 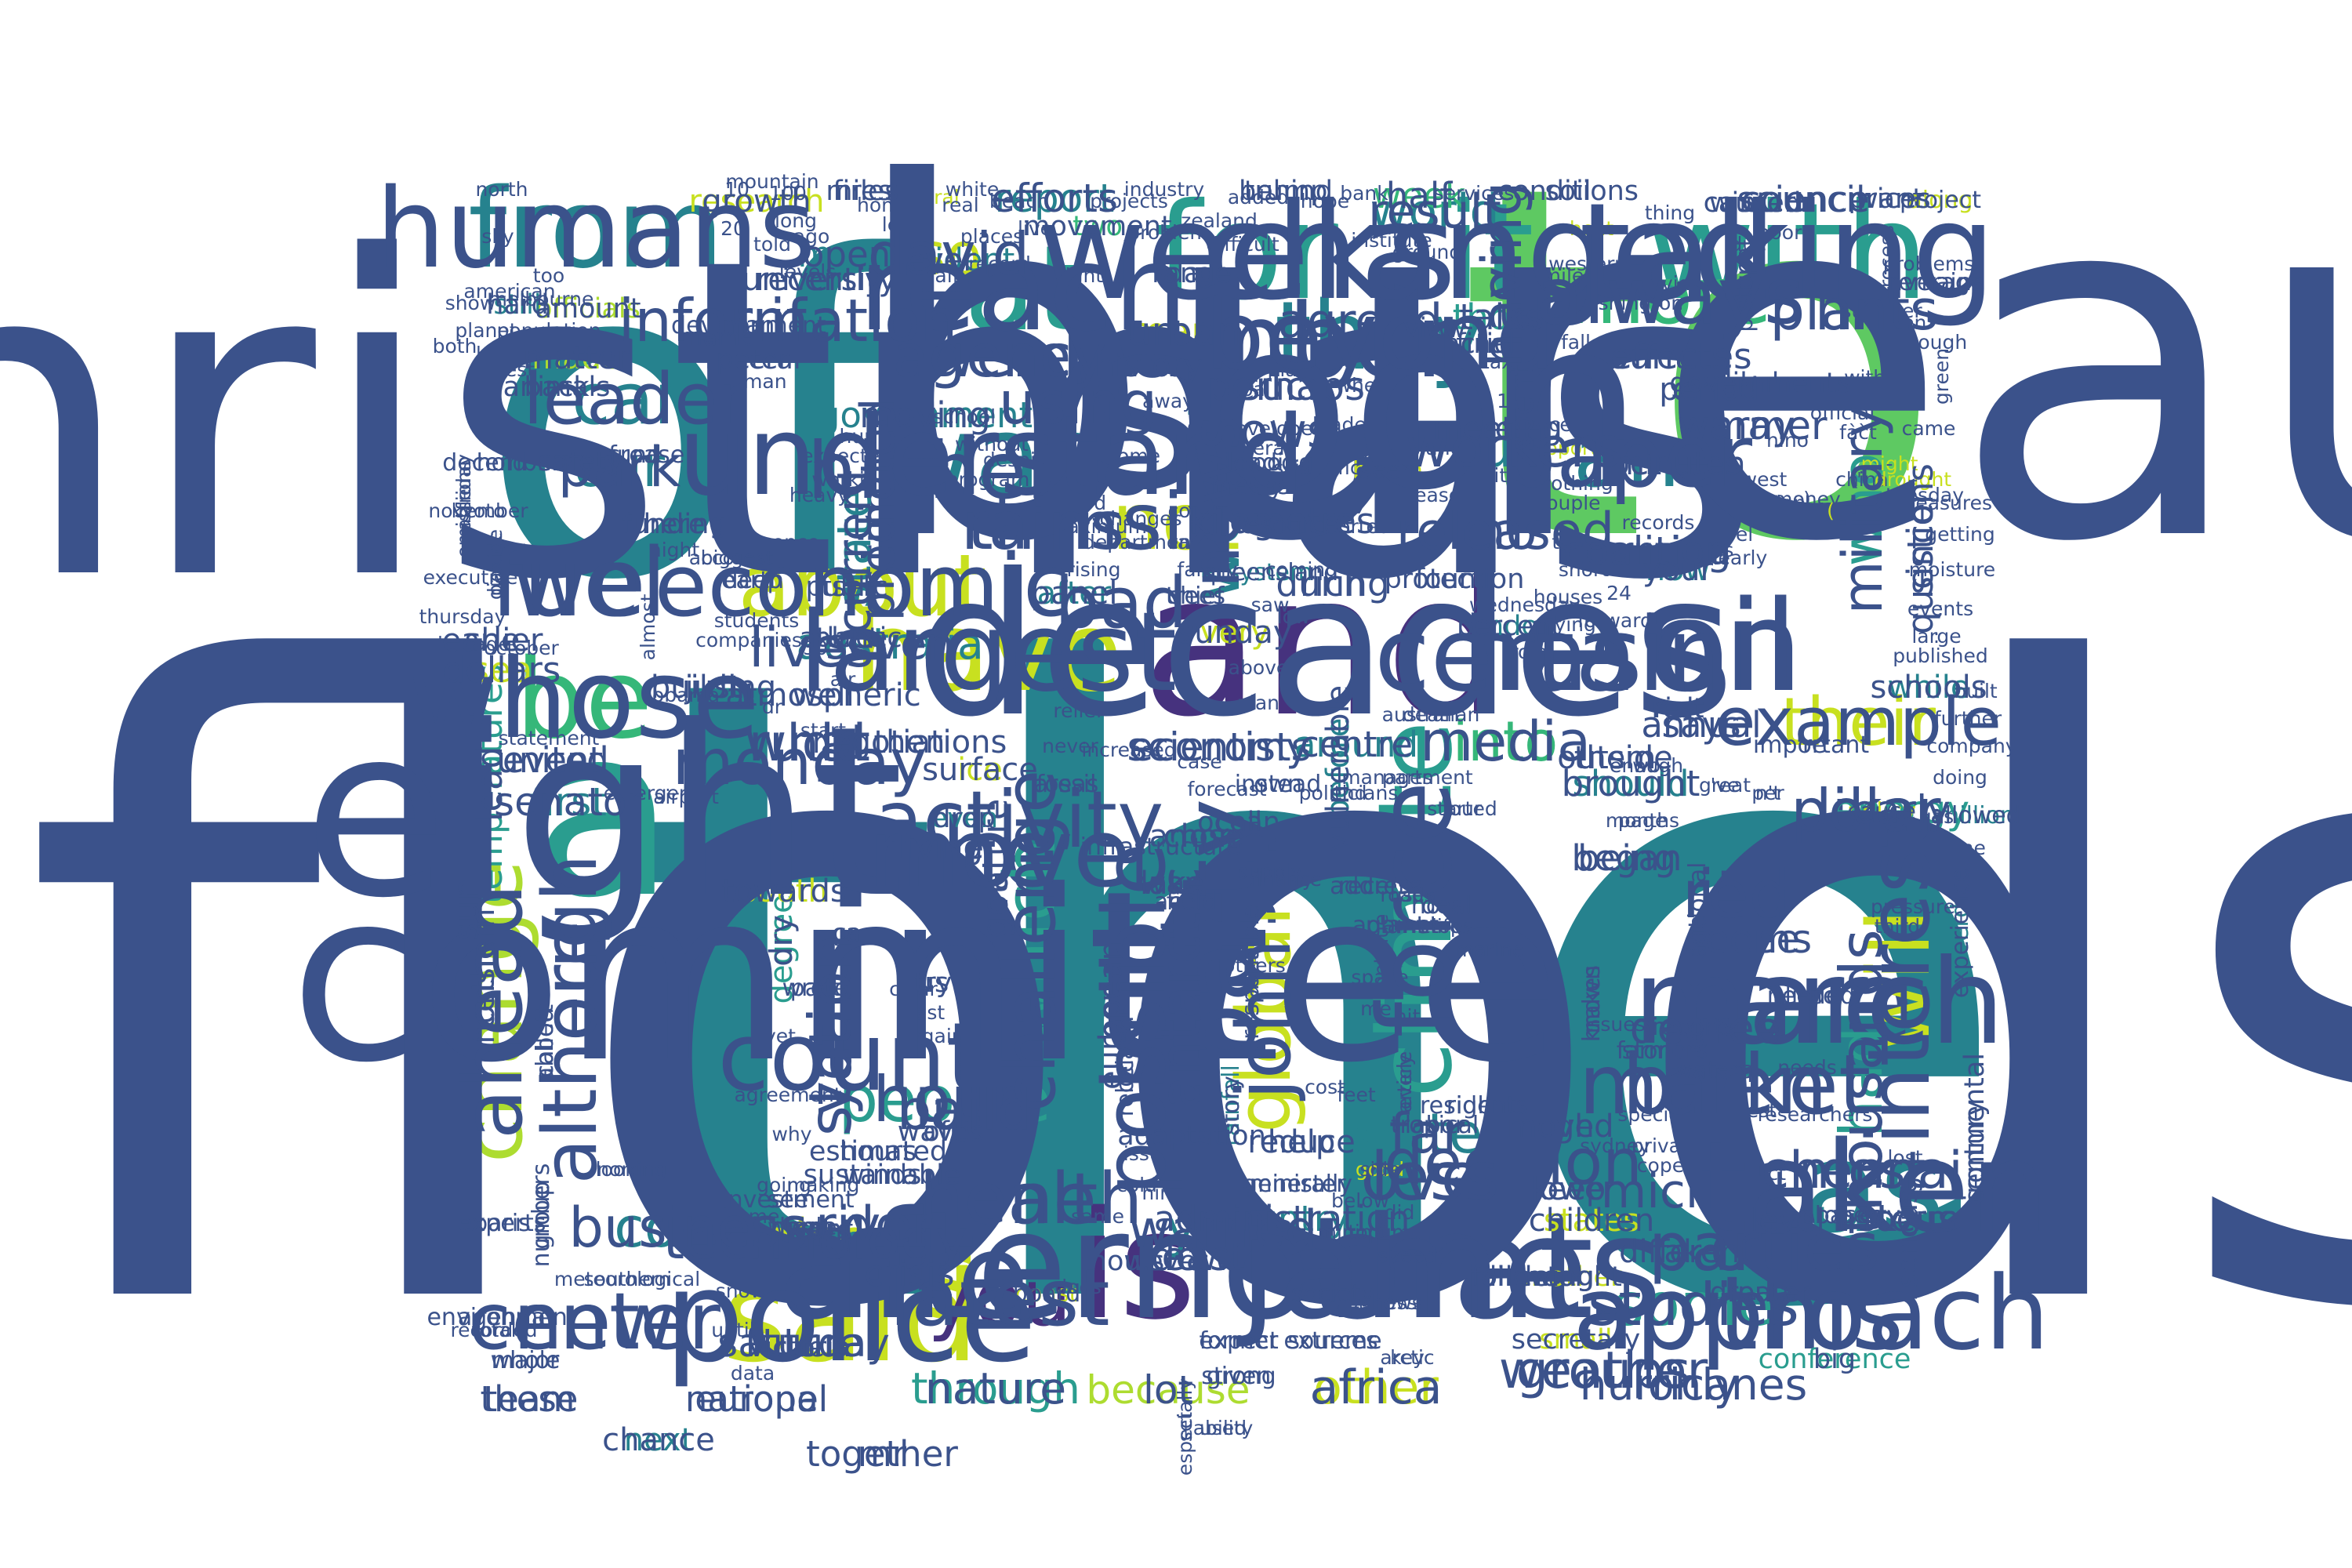 I want to click on cloud-word: current, so click(x=855, y=548).